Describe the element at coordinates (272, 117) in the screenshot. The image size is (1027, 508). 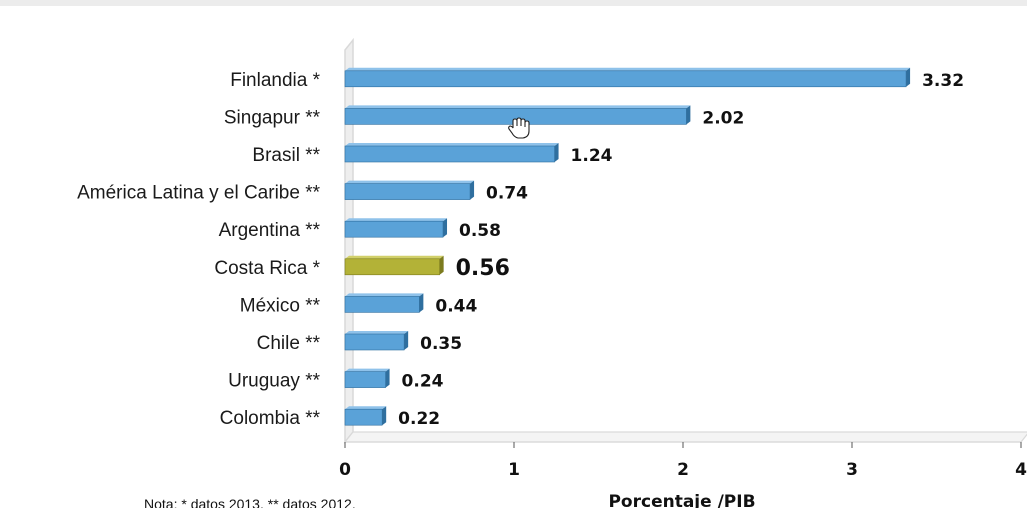
I see `category-label: Singapur **` at that location.